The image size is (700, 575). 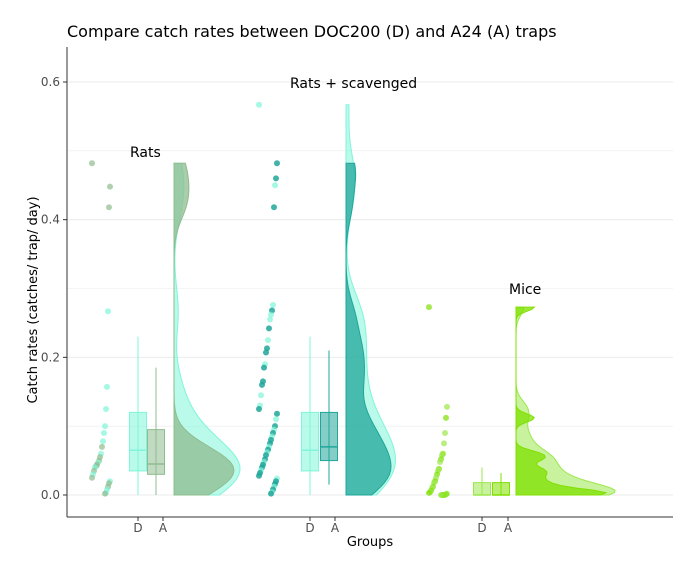 I want to click on y-tick-label: 0.6, so click(x=50, y=82).